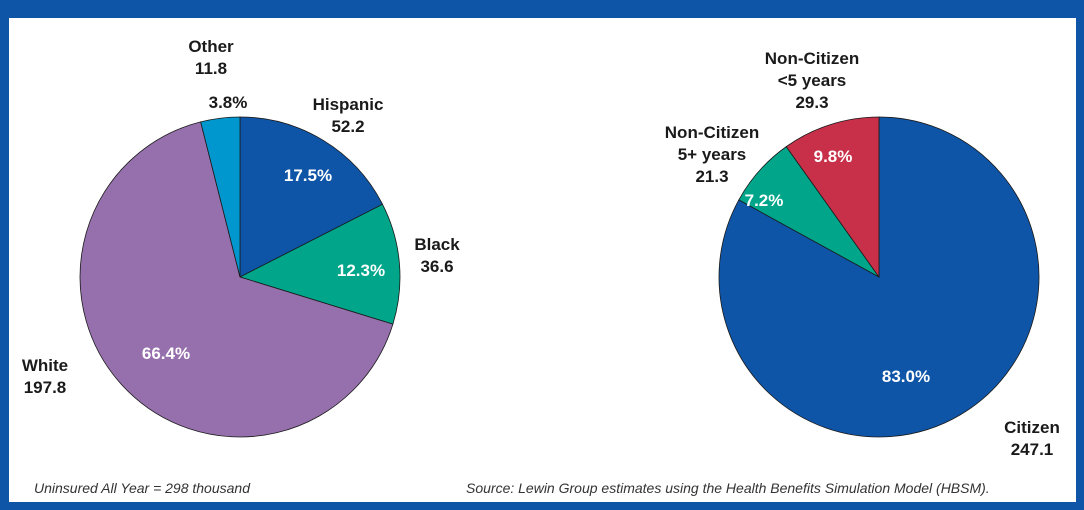  What do you see at coordinates (1032, 427) in the screenshot?
I see `category-label-citizen: Citizen` at bounding box center [1032, 427].